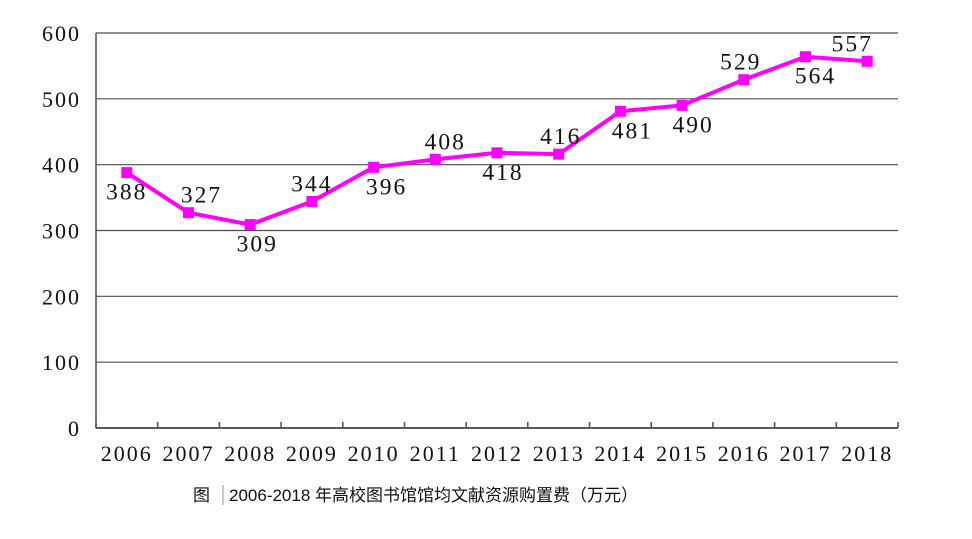 Image resolution: width=972 pixels, height=539 pixels. I want to click on y-axis-label: 300, so click(61, 231).